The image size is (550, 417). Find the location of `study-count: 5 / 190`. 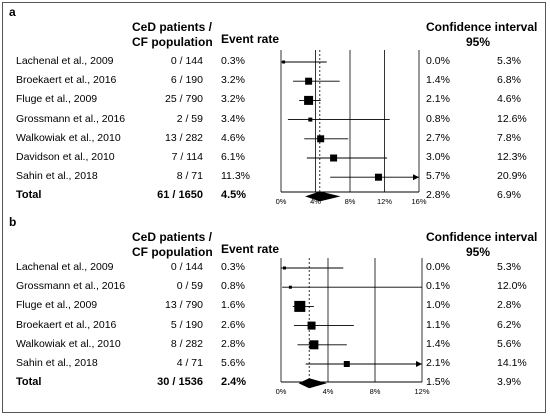

study-count: 5 / 190 is located at coordinates (186, 324).